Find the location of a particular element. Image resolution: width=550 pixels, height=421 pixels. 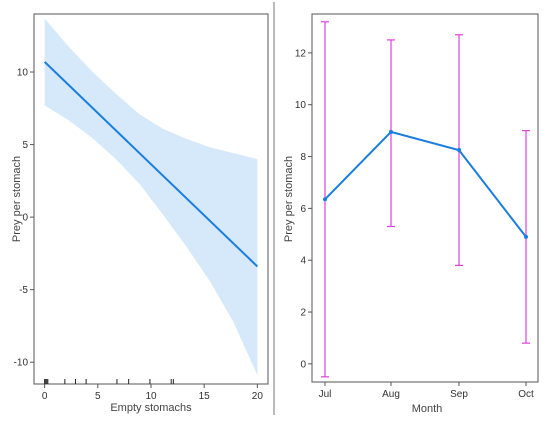

x-tick-label: 5 is located at coordinates (98, 396).